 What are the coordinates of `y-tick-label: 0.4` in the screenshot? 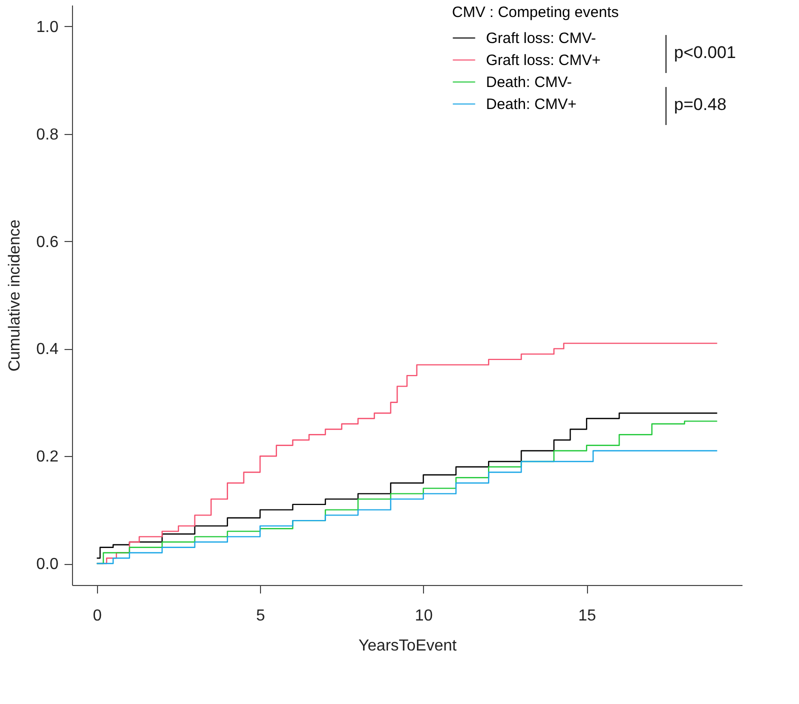 It's located at (47, 349).